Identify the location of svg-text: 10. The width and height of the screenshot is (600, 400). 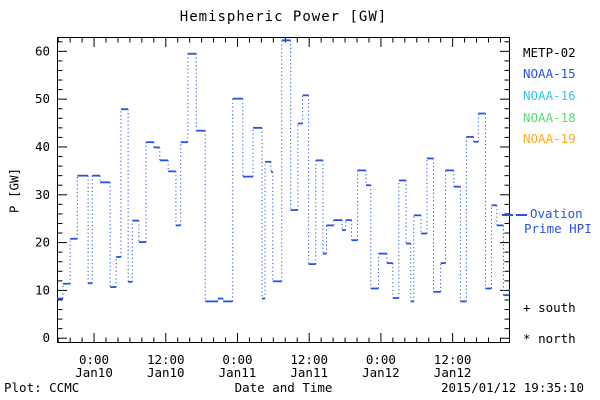
(42, 289).